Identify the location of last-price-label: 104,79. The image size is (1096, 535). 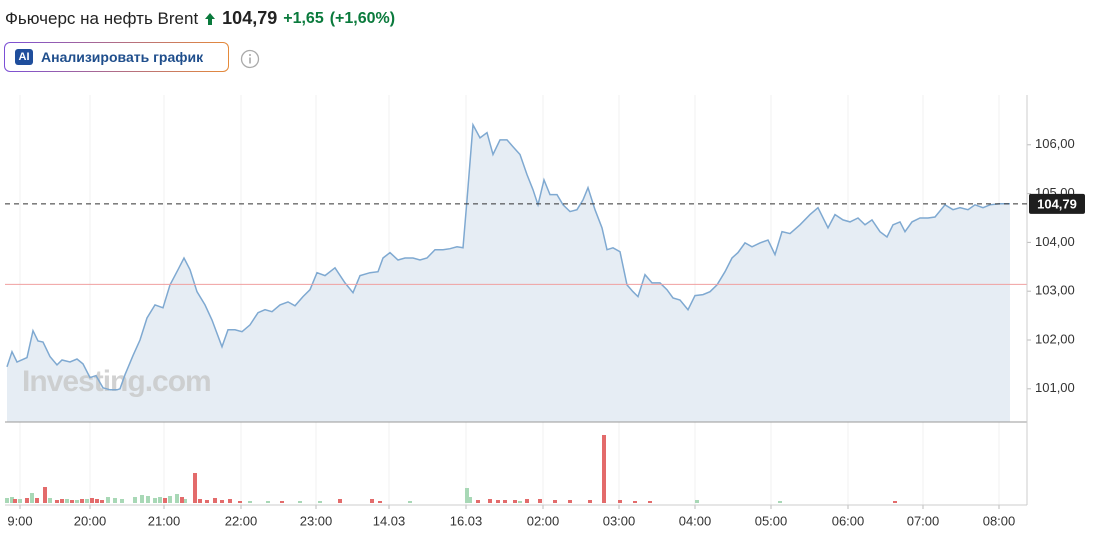
(1057, 203).